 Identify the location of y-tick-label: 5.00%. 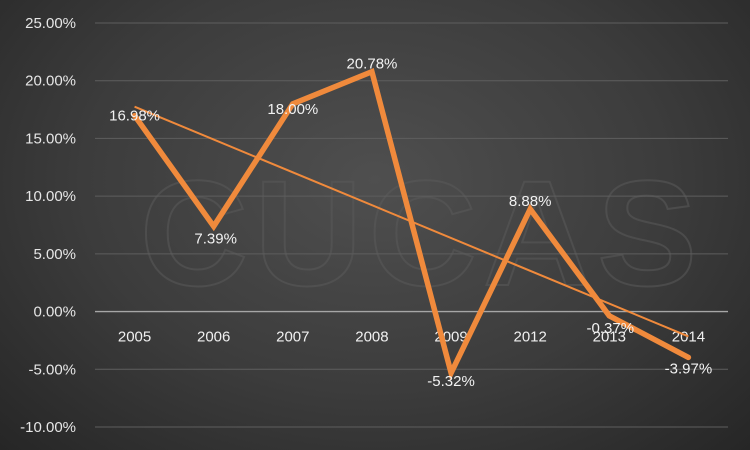
(54, 254).